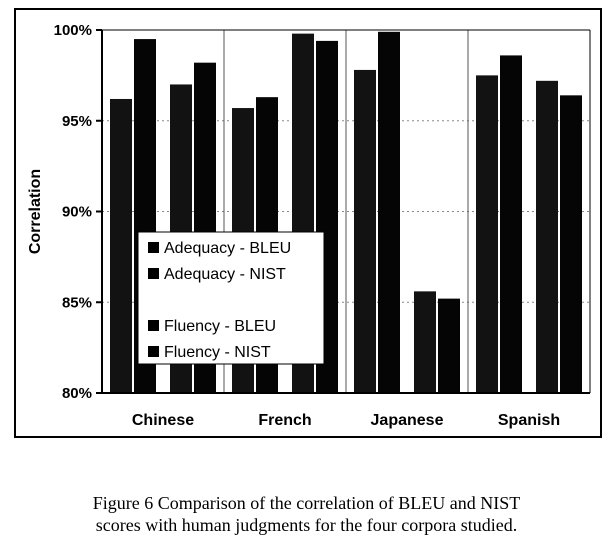  I want to click on legend-fluency-nist-label: Fluency - NIST, so click(217, 352).